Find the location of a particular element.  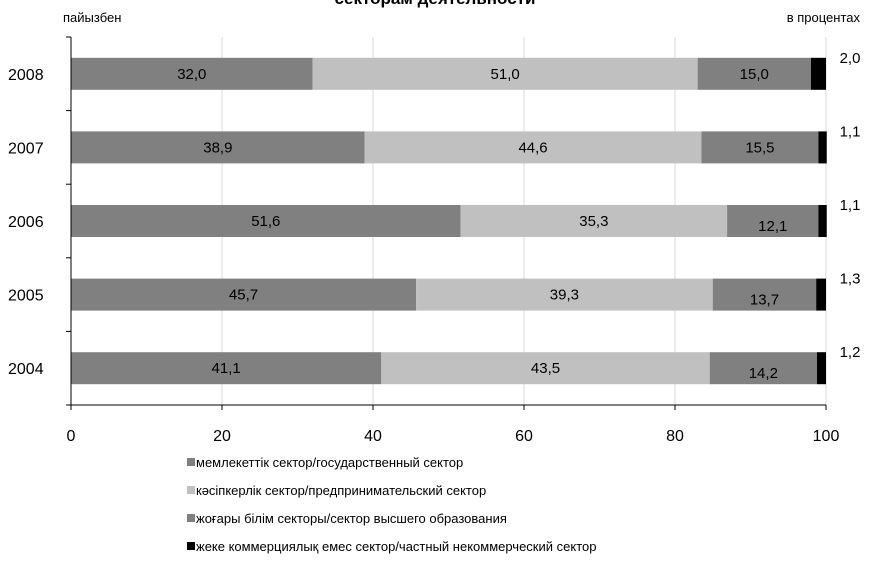

category-label: 2007 is located at coordinates (26, 148).